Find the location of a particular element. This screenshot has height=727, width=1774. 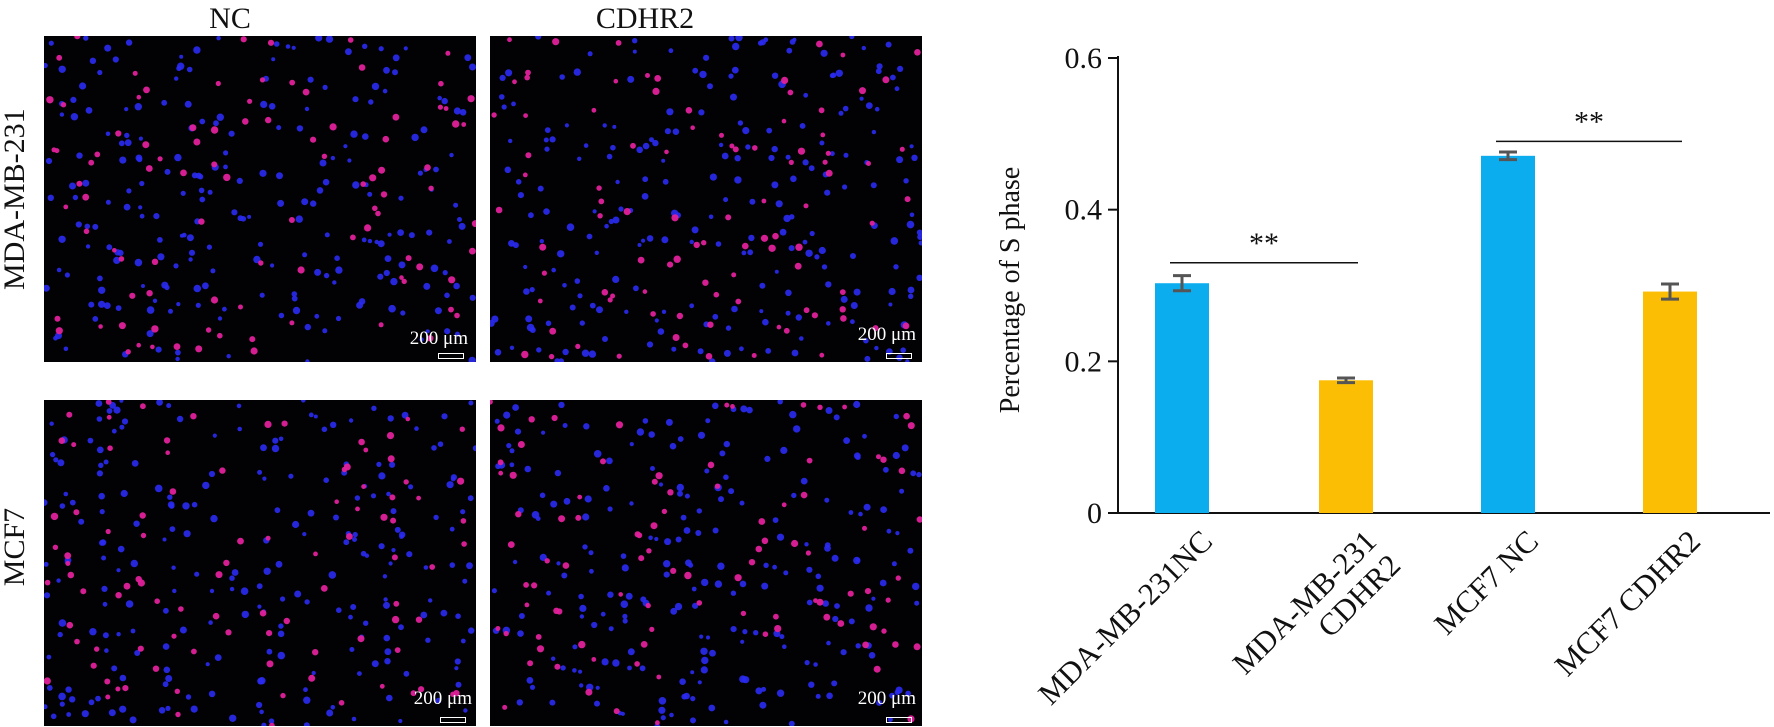

micrograph-mda-cdhr2: 200 μm is located at coordinates (706, 199).